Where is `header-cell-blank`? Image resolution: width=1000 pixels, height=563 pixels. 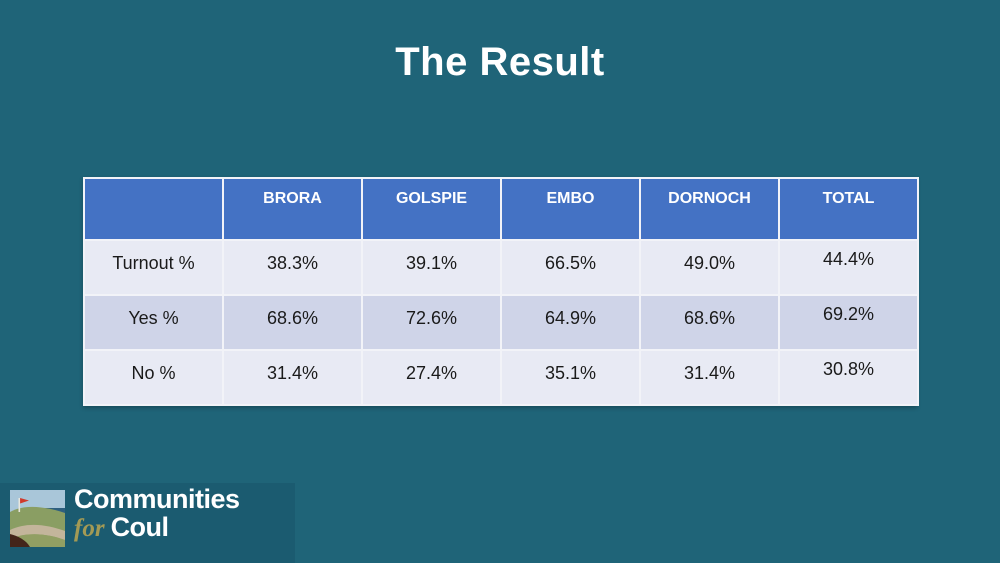
header-cell-blank is located at coordinates (153, 209).